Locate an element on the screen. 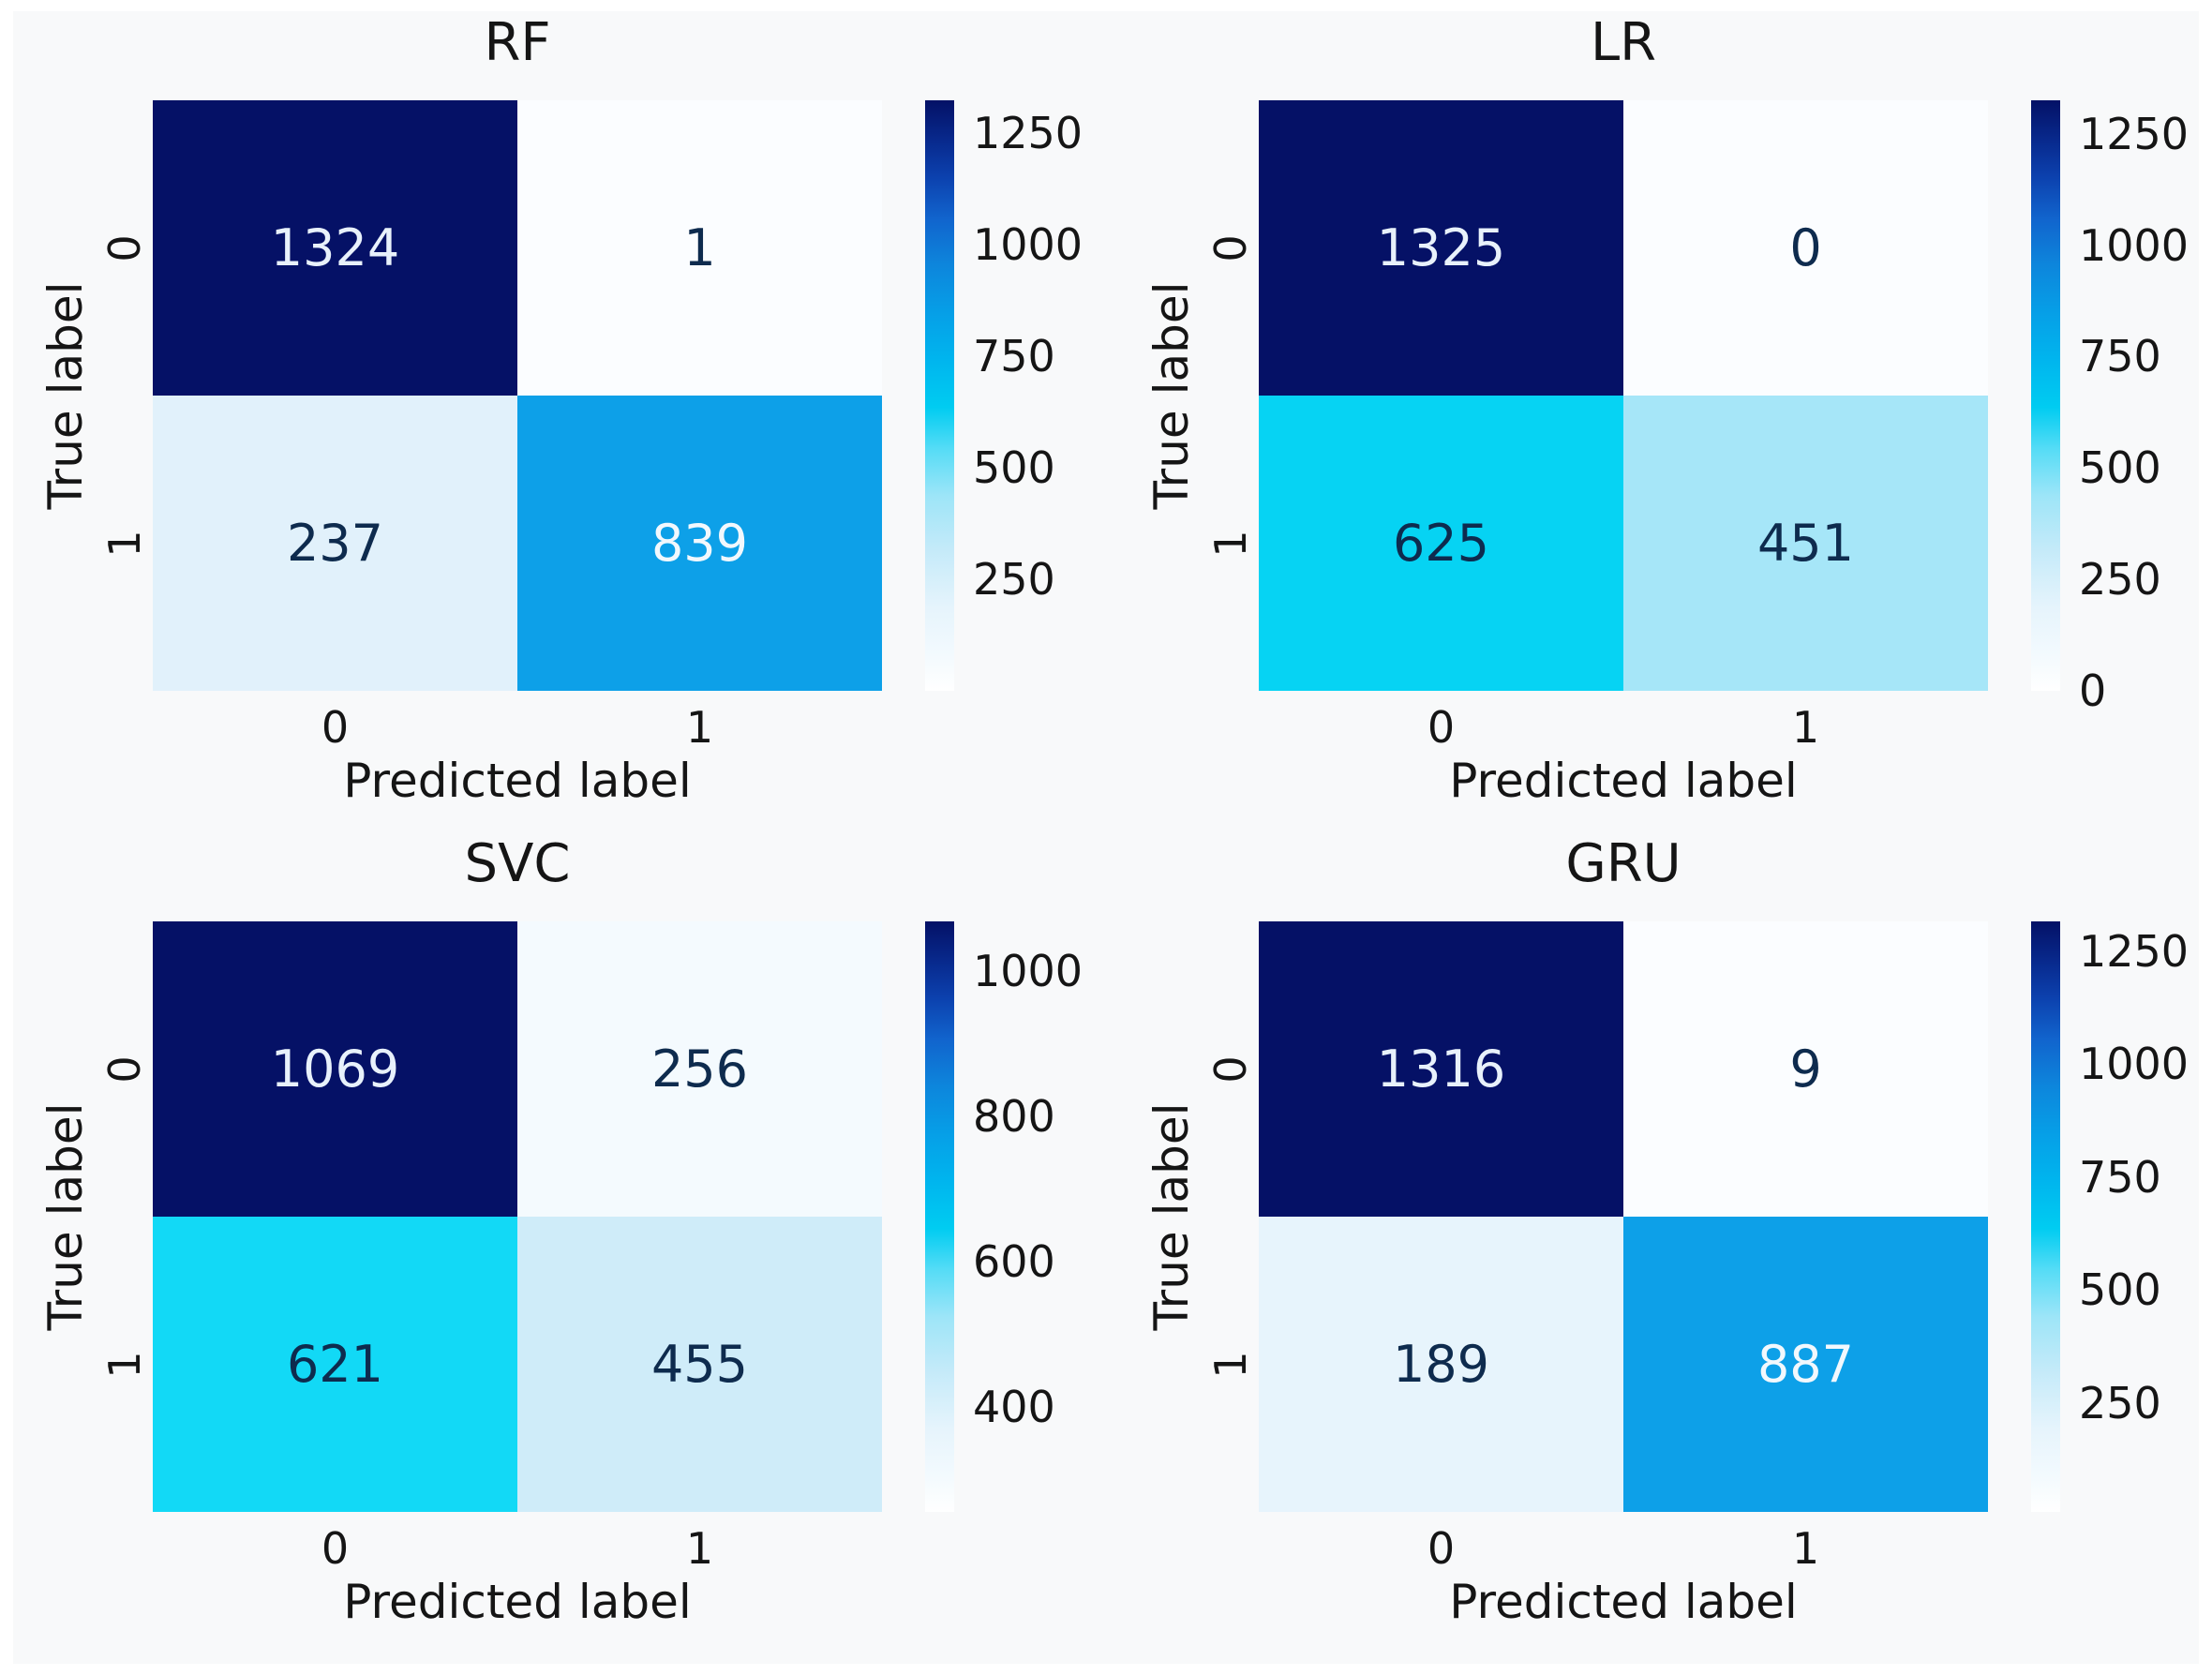  cell-value: 1325 is located at coordinates (1441, 247).